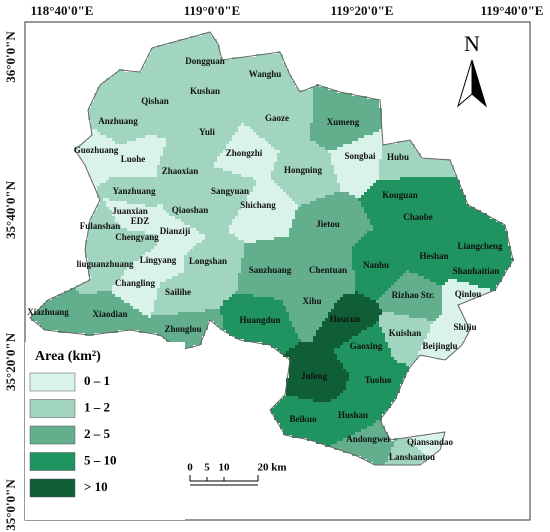  What do you see at coordinates (96, 486) in the screenshot?
I see `legend-label: > 10` at bounding box center [96, 486].